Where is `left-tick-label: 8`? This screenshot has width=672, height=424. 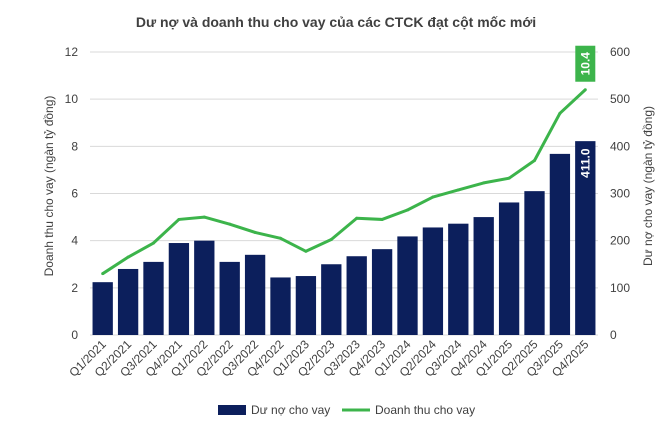 left-tick-label: 8 is located at coordinates (74, 146).